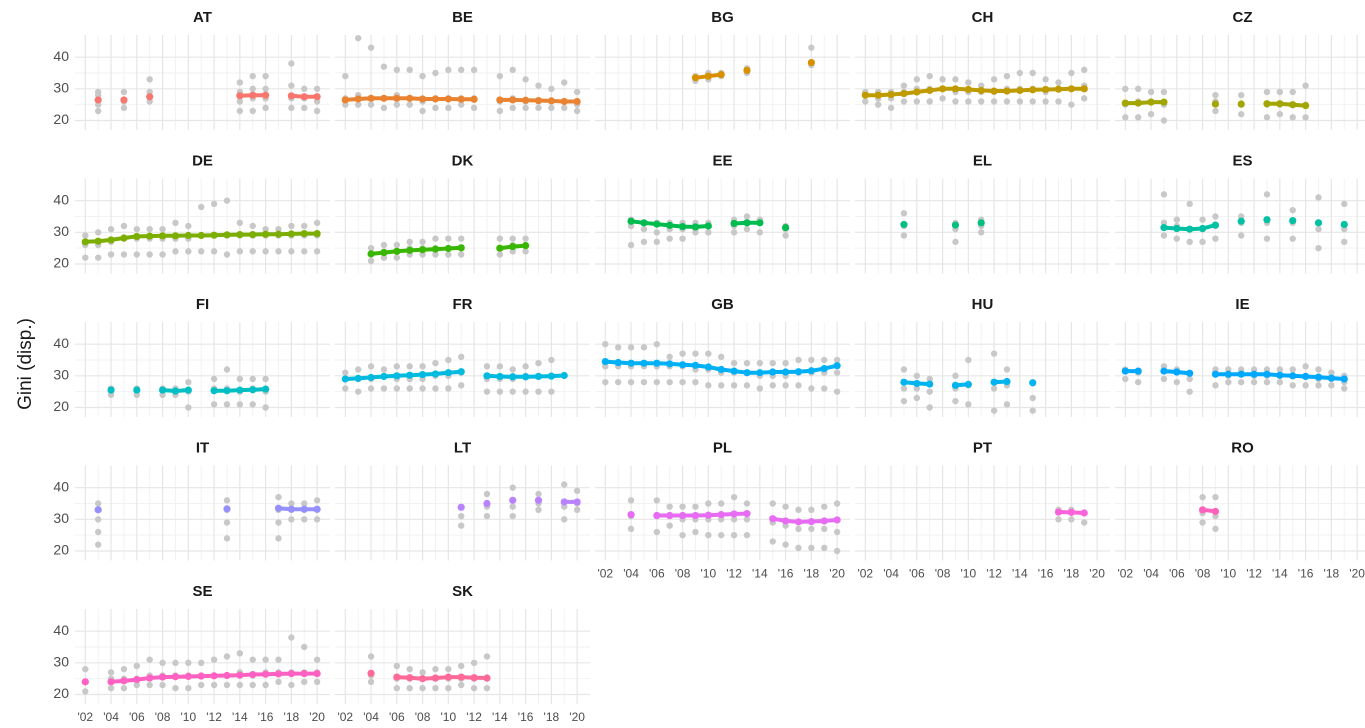 This screenshot has width=1365, height=728. I want to click on panel: EL, so click(982, 213).